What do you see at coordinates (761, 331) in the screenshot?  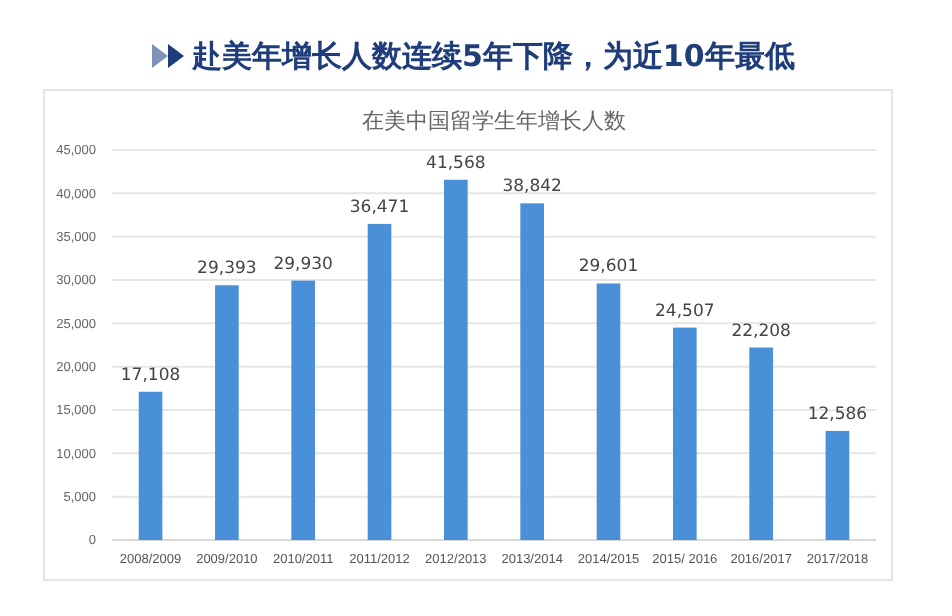 I see `data-label: 22,208` at bounding box center [761, 331].